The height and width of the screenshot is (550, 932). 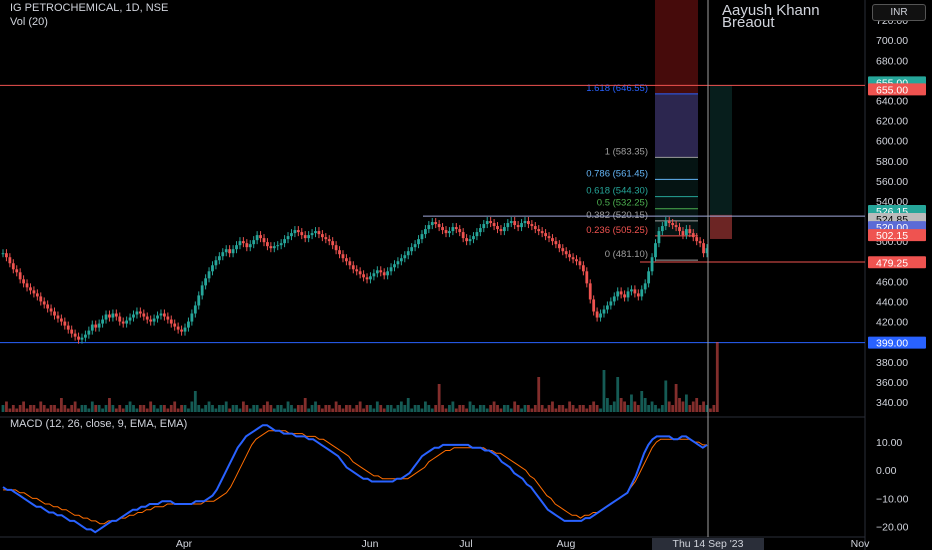 What do you see at coordinates (892, 182) in the screenshot?
I see `price-tick-label: 560.00` at bounding box center [892, 182].